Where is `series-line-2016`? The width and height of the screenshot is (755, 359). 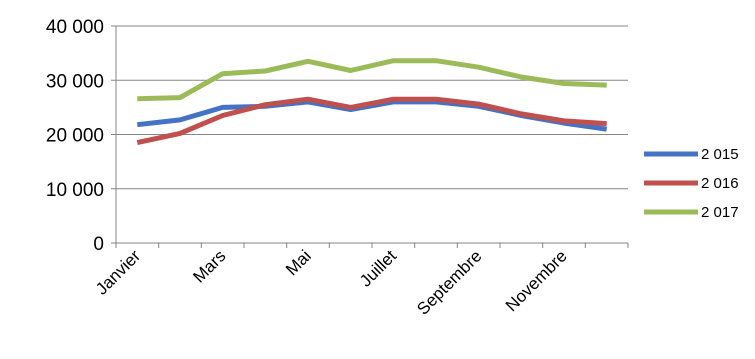
series-line-2016 is located at coordinates (371, 121).